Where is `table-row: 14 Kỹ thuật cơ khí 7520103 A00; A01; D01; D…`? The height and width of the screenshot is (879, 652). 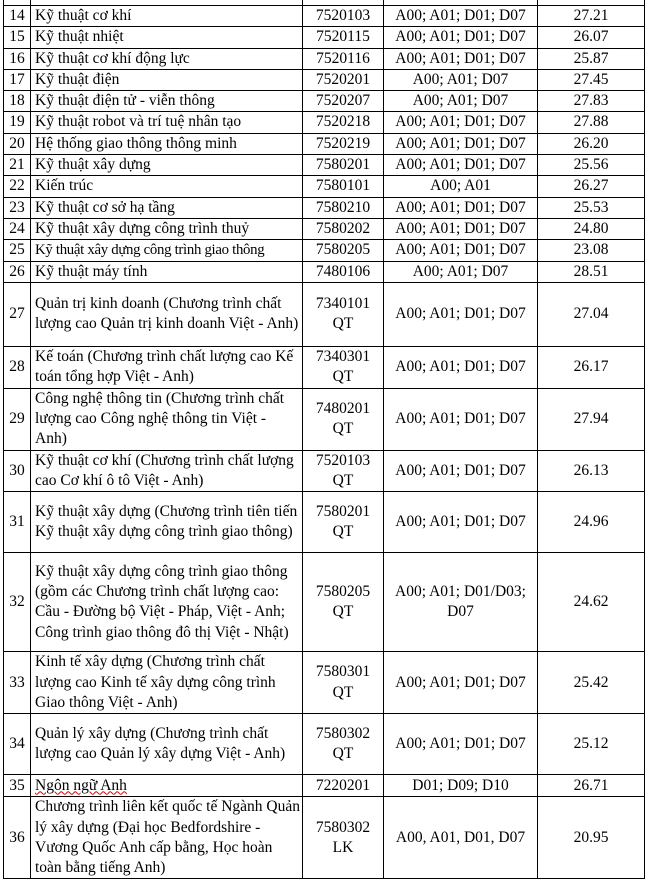
table-row: 14 Kỹ thuật cơ khí 7520103 A00; A01; D01; D… is located at coordinates (324, 16).